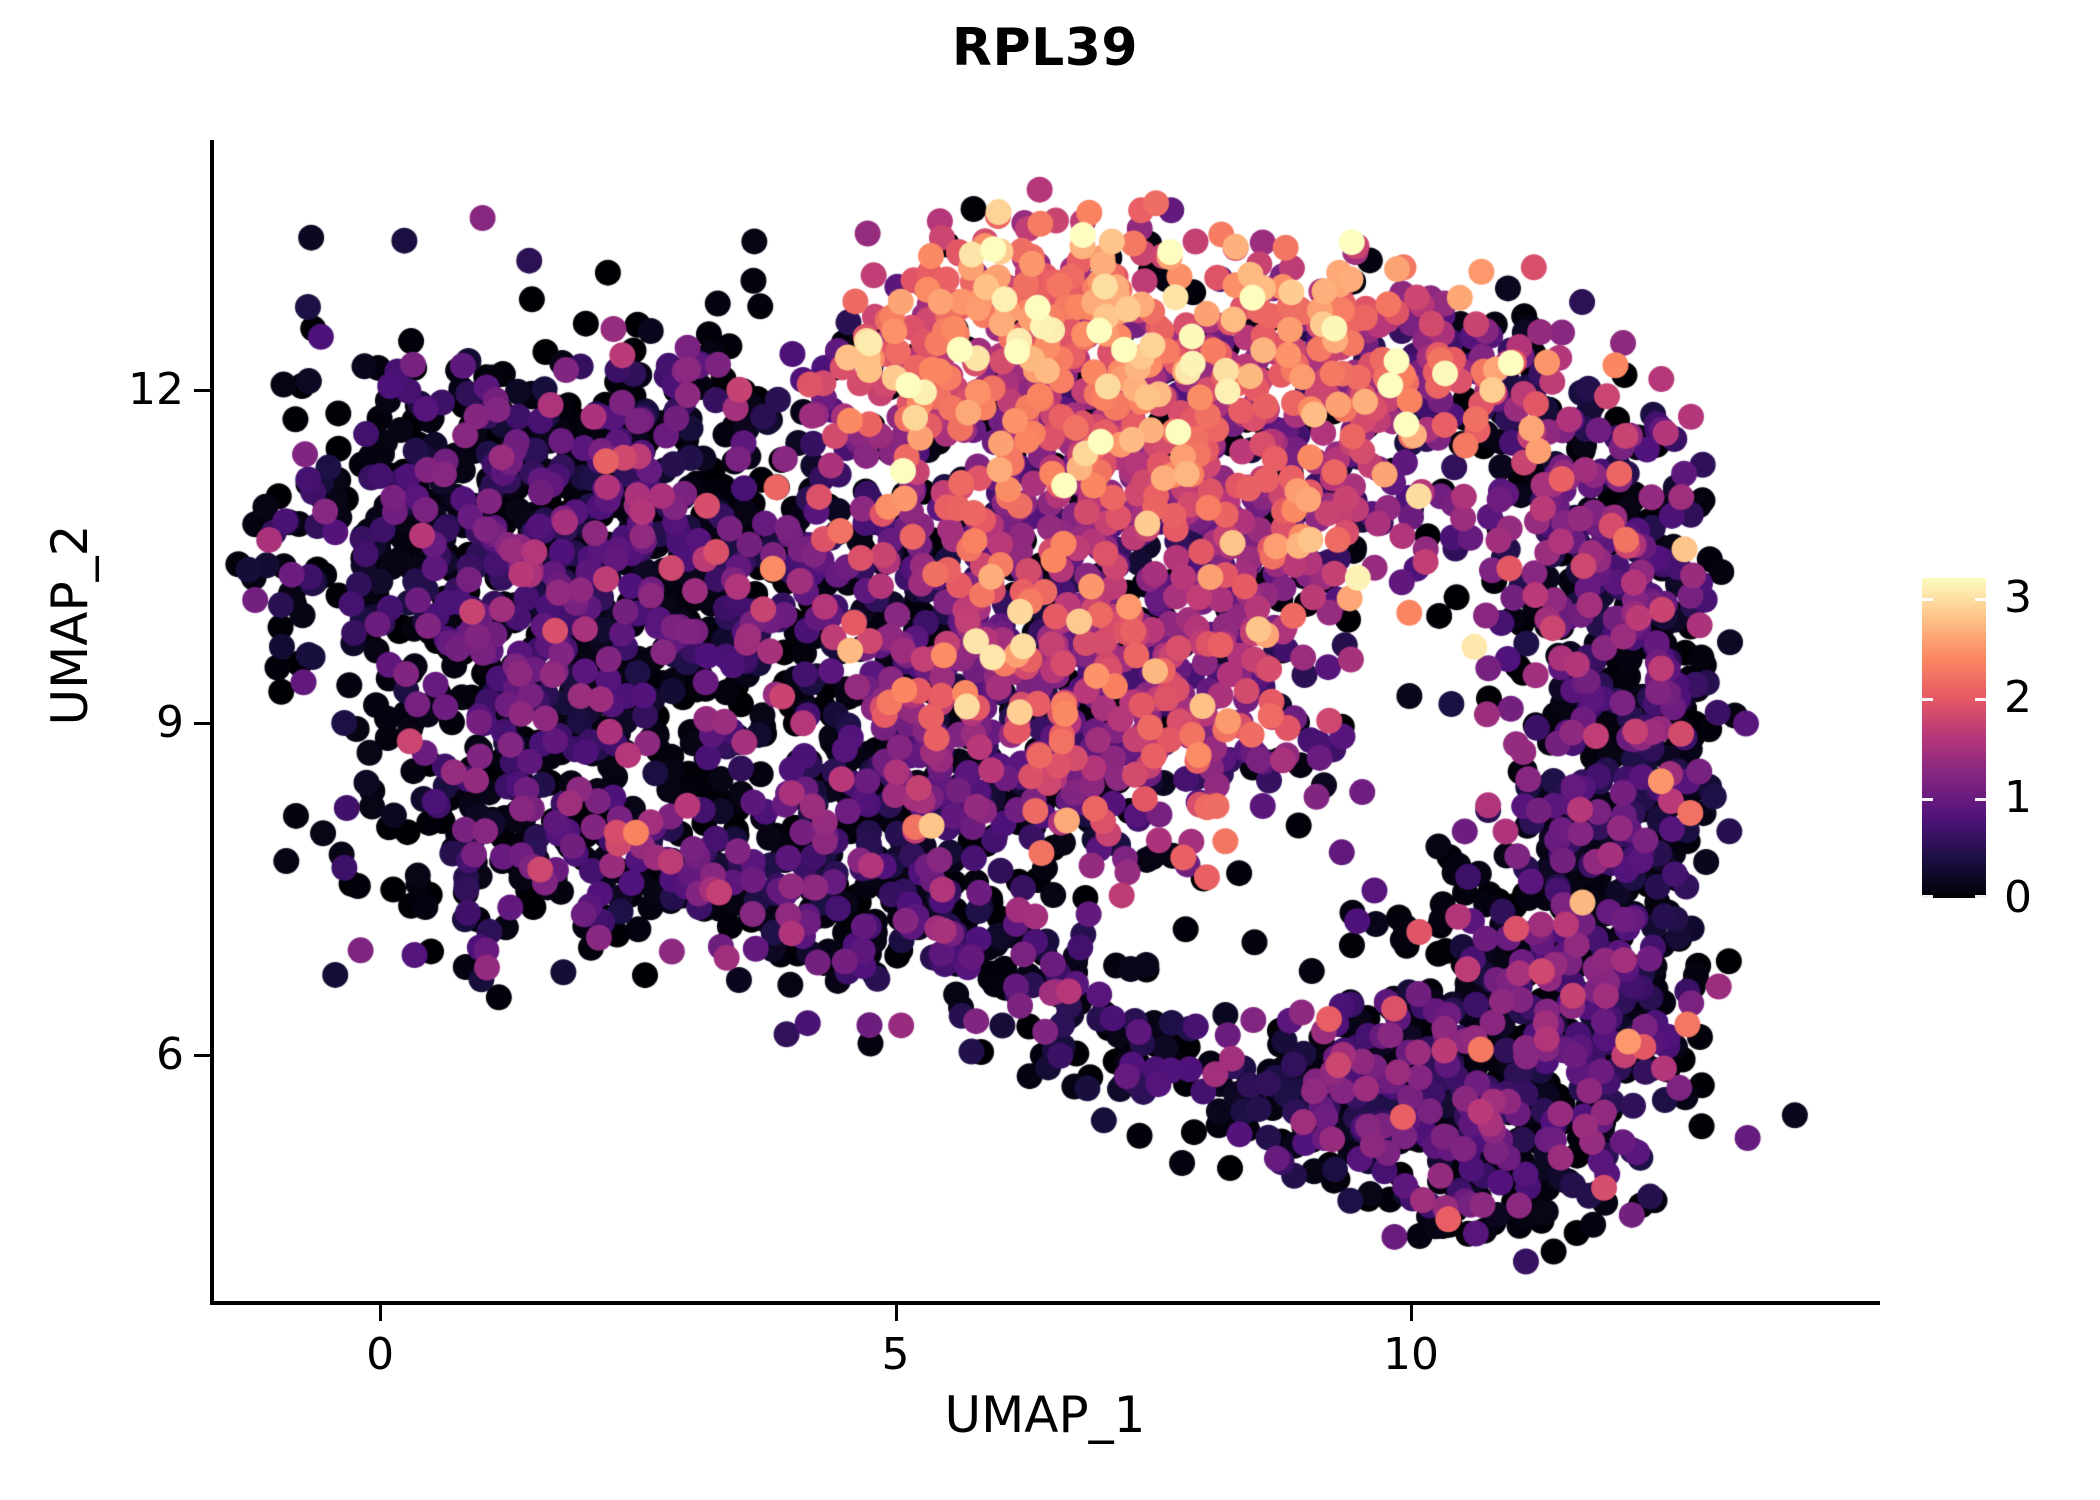 The width and height of the screenshot is (2100, 1500). Describe the element at coordinates (156, 389) in the screenshot. I see `y-tick-label: 12` at that location.